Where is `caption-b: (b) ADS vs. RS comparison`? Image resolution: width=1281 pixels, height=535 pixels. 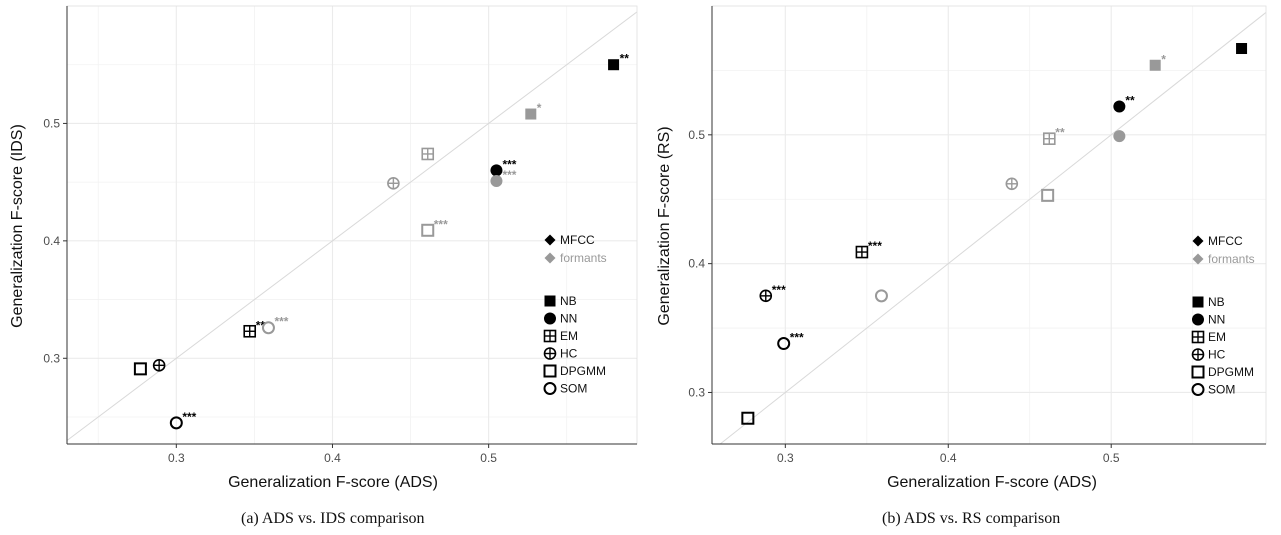
caption-b: (b) ADS vs. RS comparison is located at coordinates (971, 518).